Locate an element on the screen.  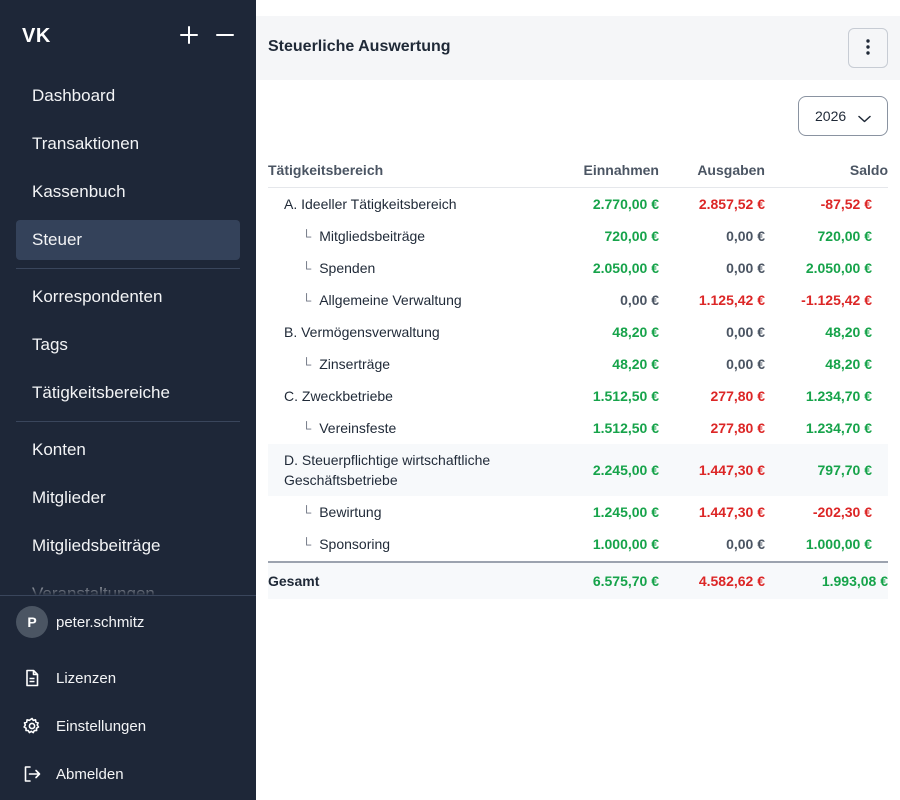
logout-icon is located at coordinates (32, 774).